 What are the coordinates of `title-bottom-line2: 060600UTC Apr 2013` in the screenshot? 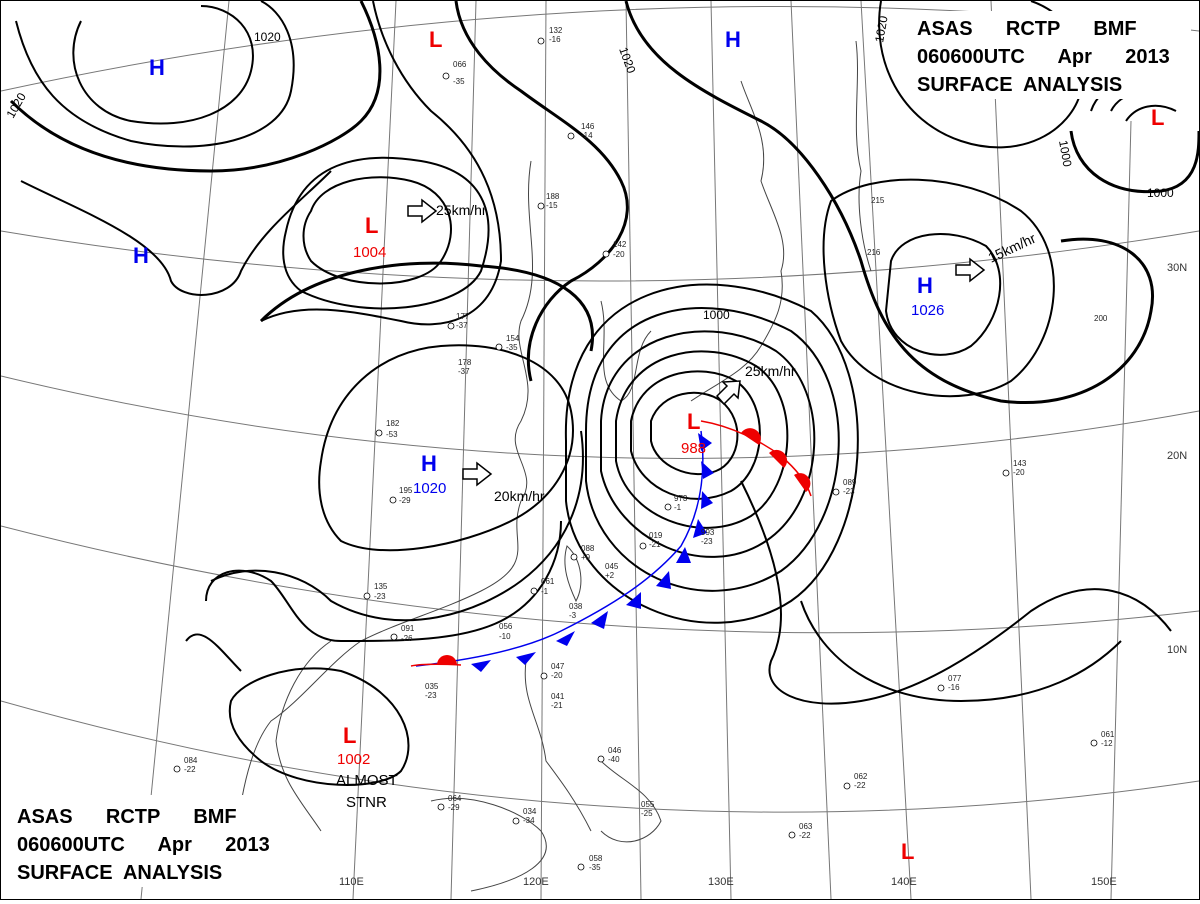 It's located at (143, 845).